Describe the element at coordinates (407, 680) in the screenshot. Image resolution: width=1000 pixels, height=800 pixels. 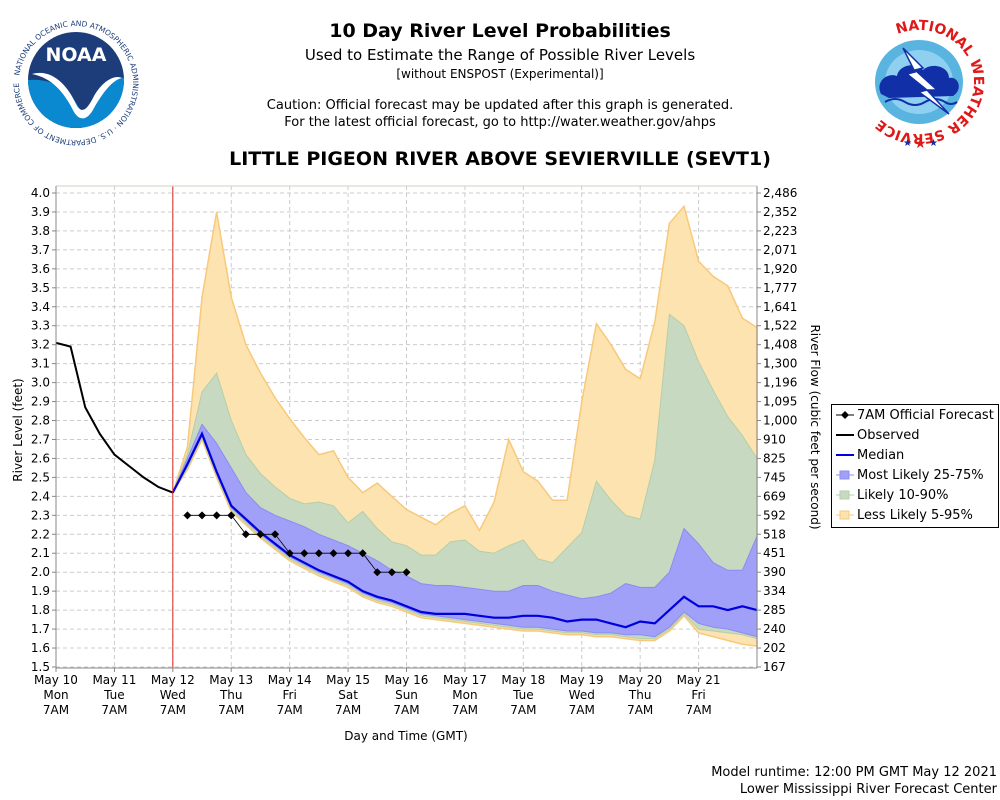
I see `x-tick-label: May 16` at that location.